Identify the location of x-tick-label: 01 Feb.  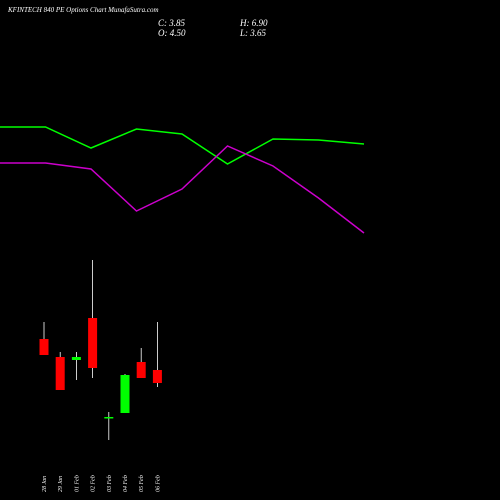
(77, 483).